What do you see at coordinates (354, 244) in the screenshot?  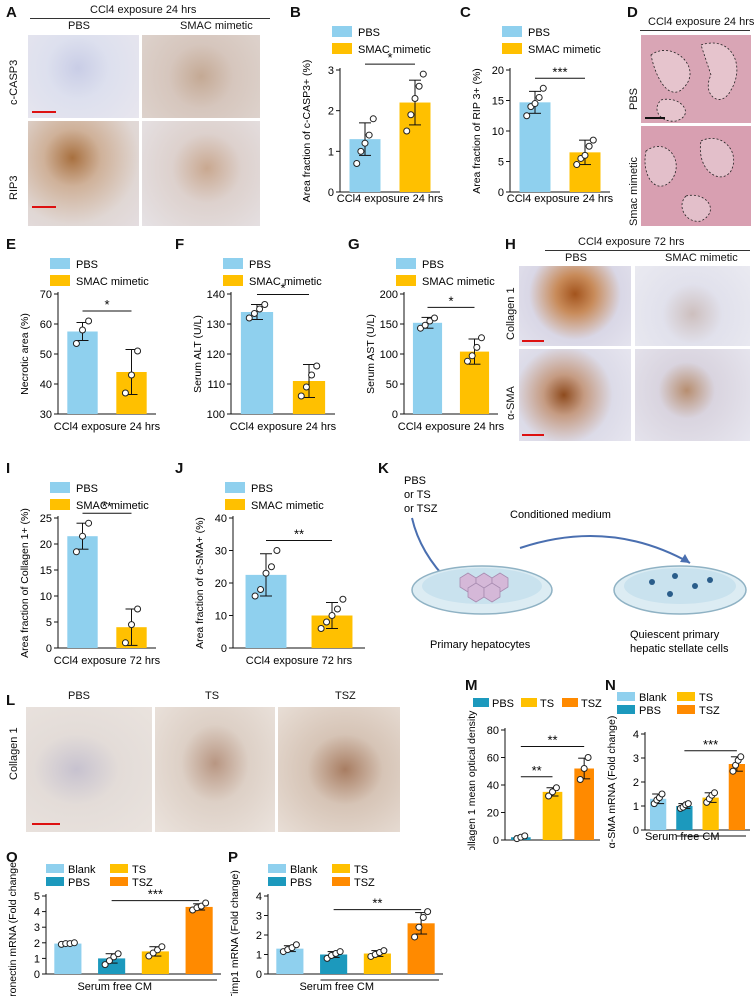 I see `panel-letter-g: G` at bounding box center [354, 244].